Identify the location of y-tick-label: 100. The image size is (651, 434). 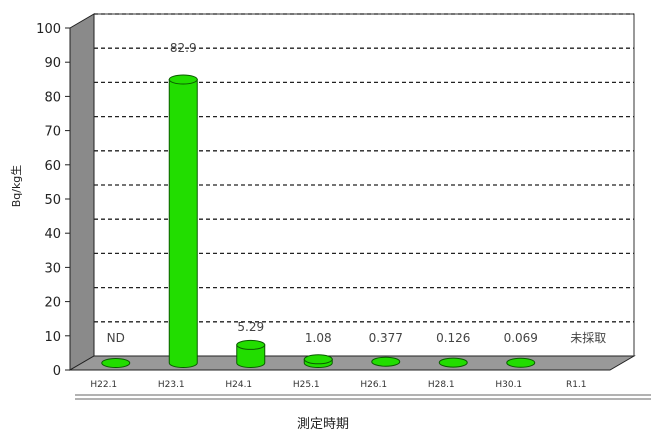
(48, 29).